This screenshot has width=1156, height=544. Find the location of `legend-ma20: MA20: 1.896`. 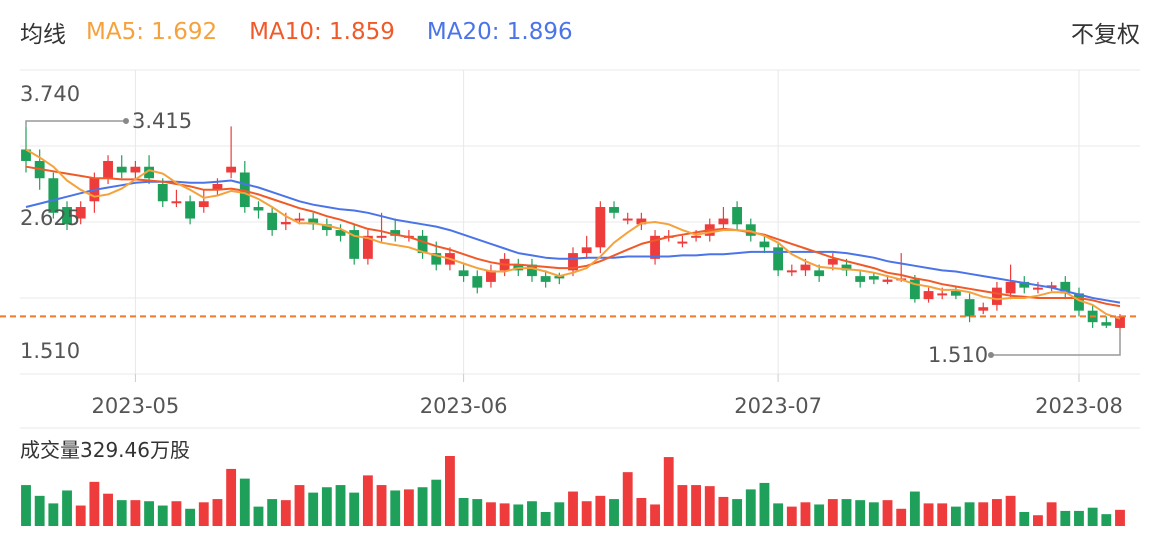

legend-ma20: MA20: 1.896 is located at coordinates (499, 32).